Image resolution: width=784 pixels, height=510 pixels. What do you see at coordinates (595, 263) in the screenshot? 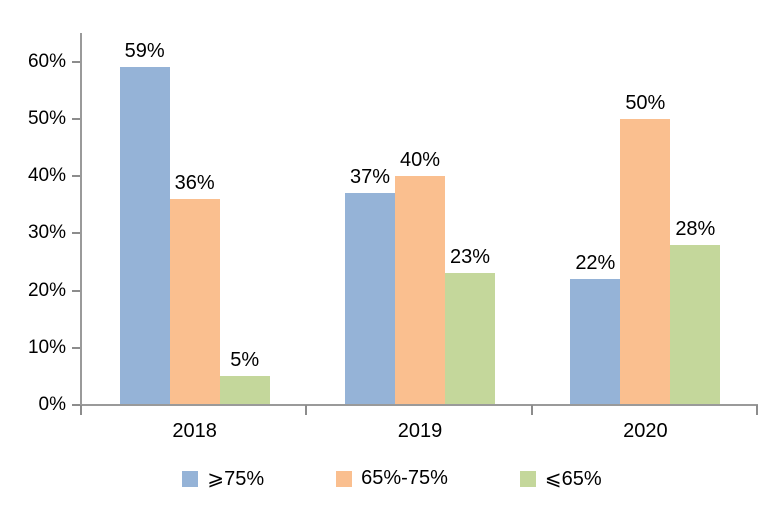
I see `bar-value-label: 22%` at bounding box center [595, 263].